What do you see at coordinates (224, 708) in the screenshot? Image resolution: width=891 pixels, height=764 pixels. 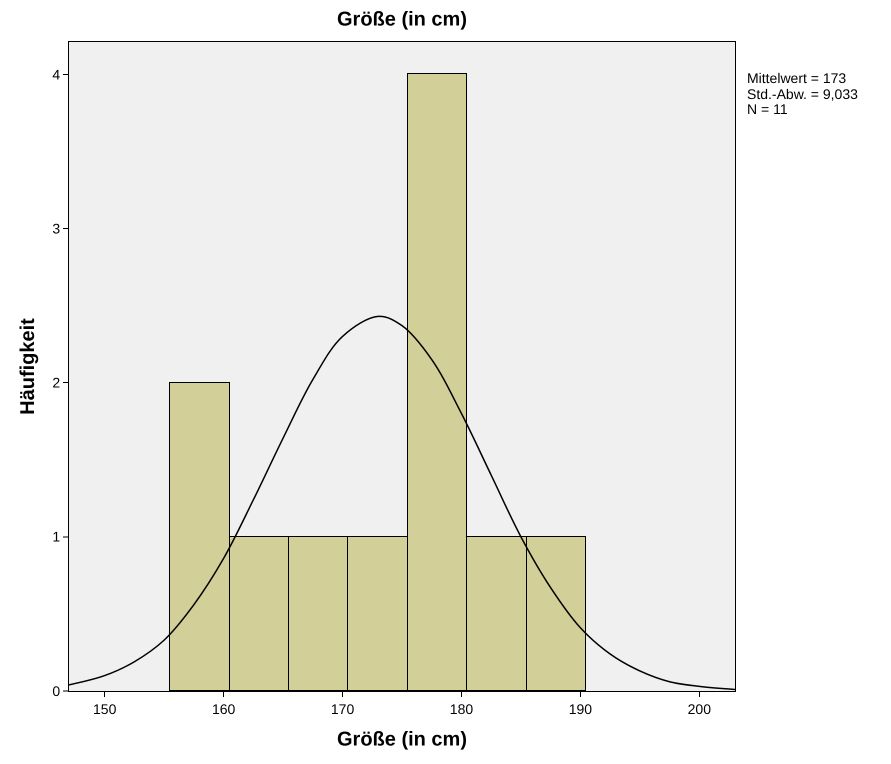 I see `x-tick-label: 160` at bounding box center [224, 708].